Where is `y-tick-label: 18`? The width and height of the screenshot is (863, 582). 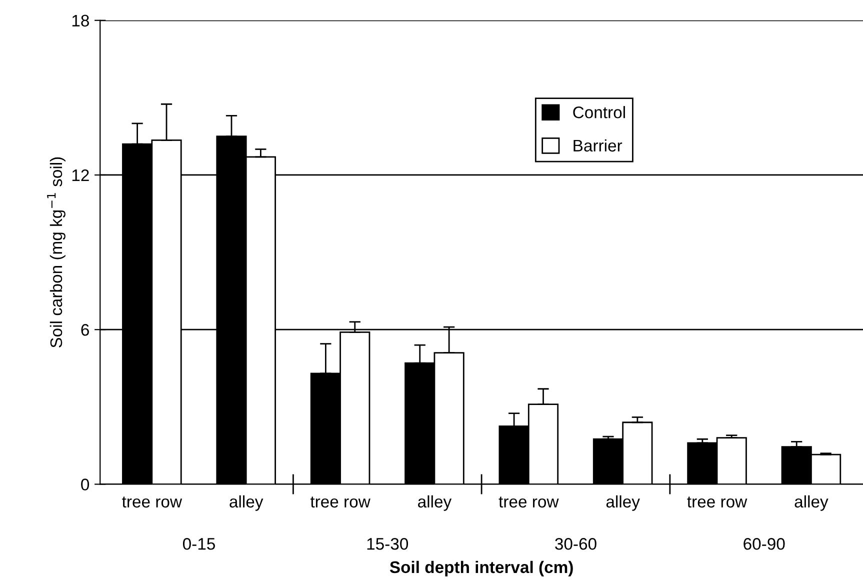 y-tick-label: 18 is located at coordinates (80, 20).